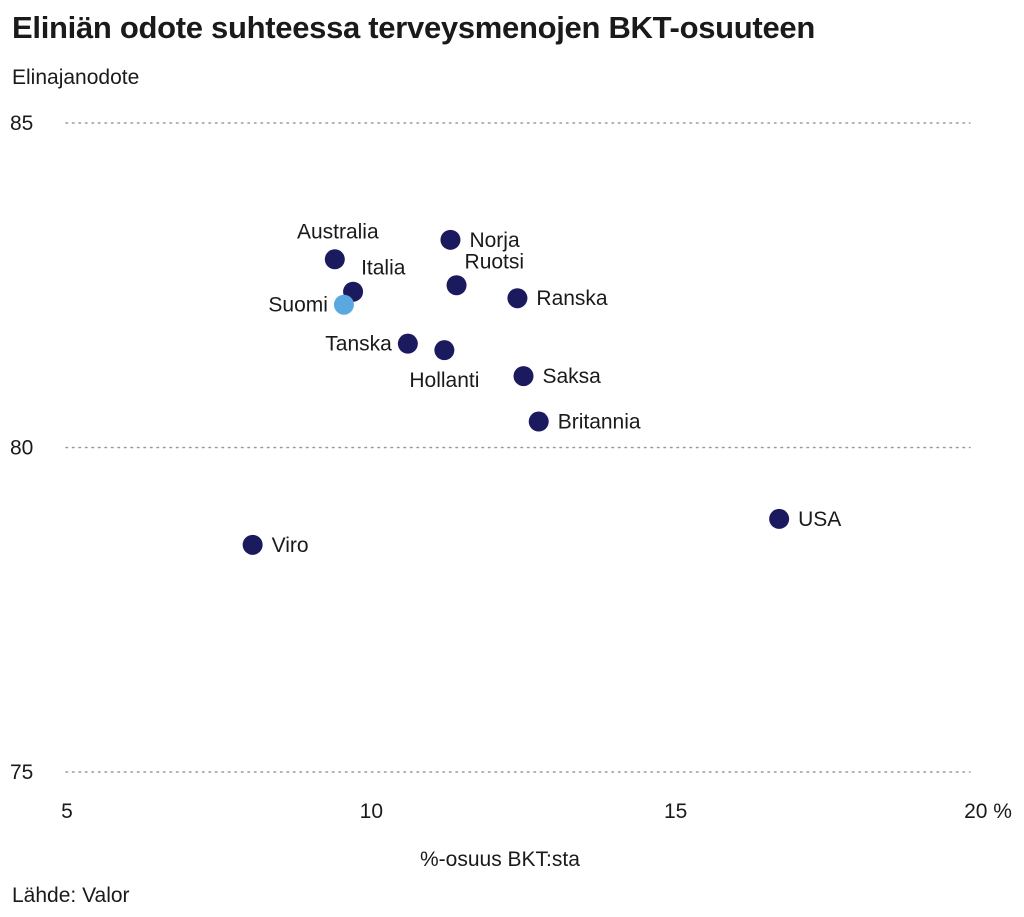  What do you see at coordinates (334, 259) in the screenshot?
I see `data-point-australia` at bounding box center [334, 259].